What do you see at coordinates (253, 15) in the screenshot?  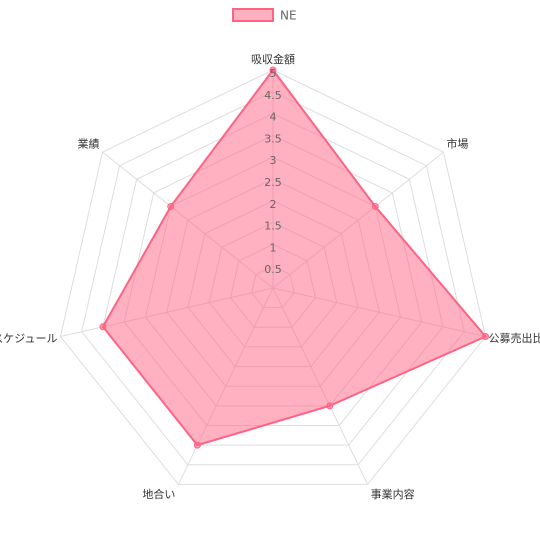 I see `legend-swatch` at bounding box center [253, 15].